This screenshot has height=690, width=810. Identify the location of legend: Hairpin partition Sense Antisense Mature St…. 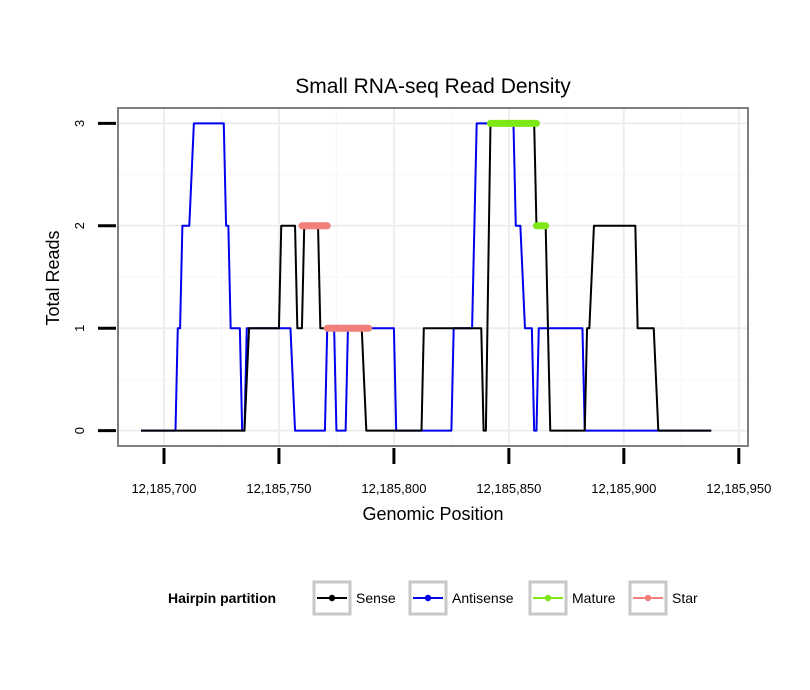
(433, 598).